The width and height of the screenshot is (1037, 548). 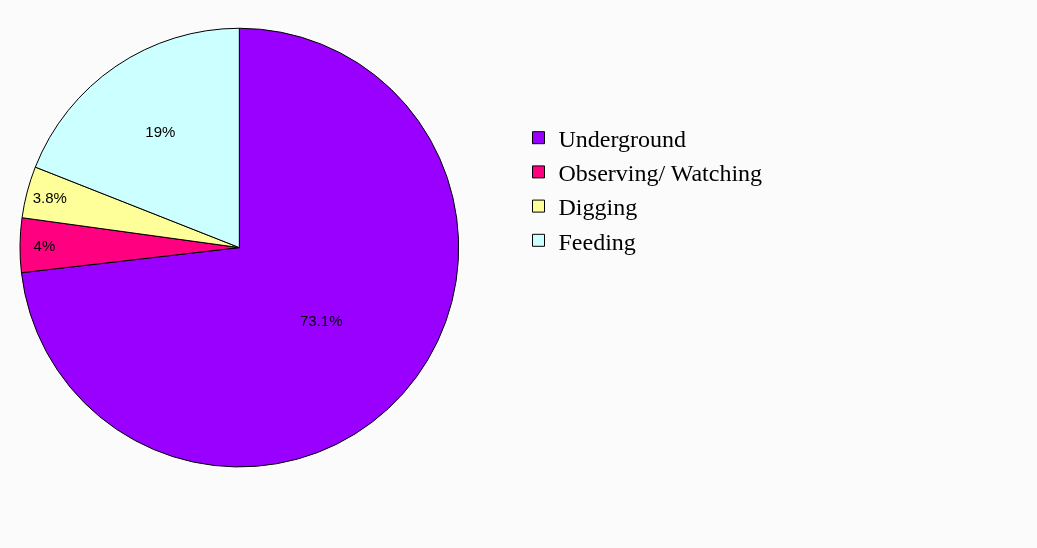 I want to click on data-label: 3.8%, so click(x=49, y=198).